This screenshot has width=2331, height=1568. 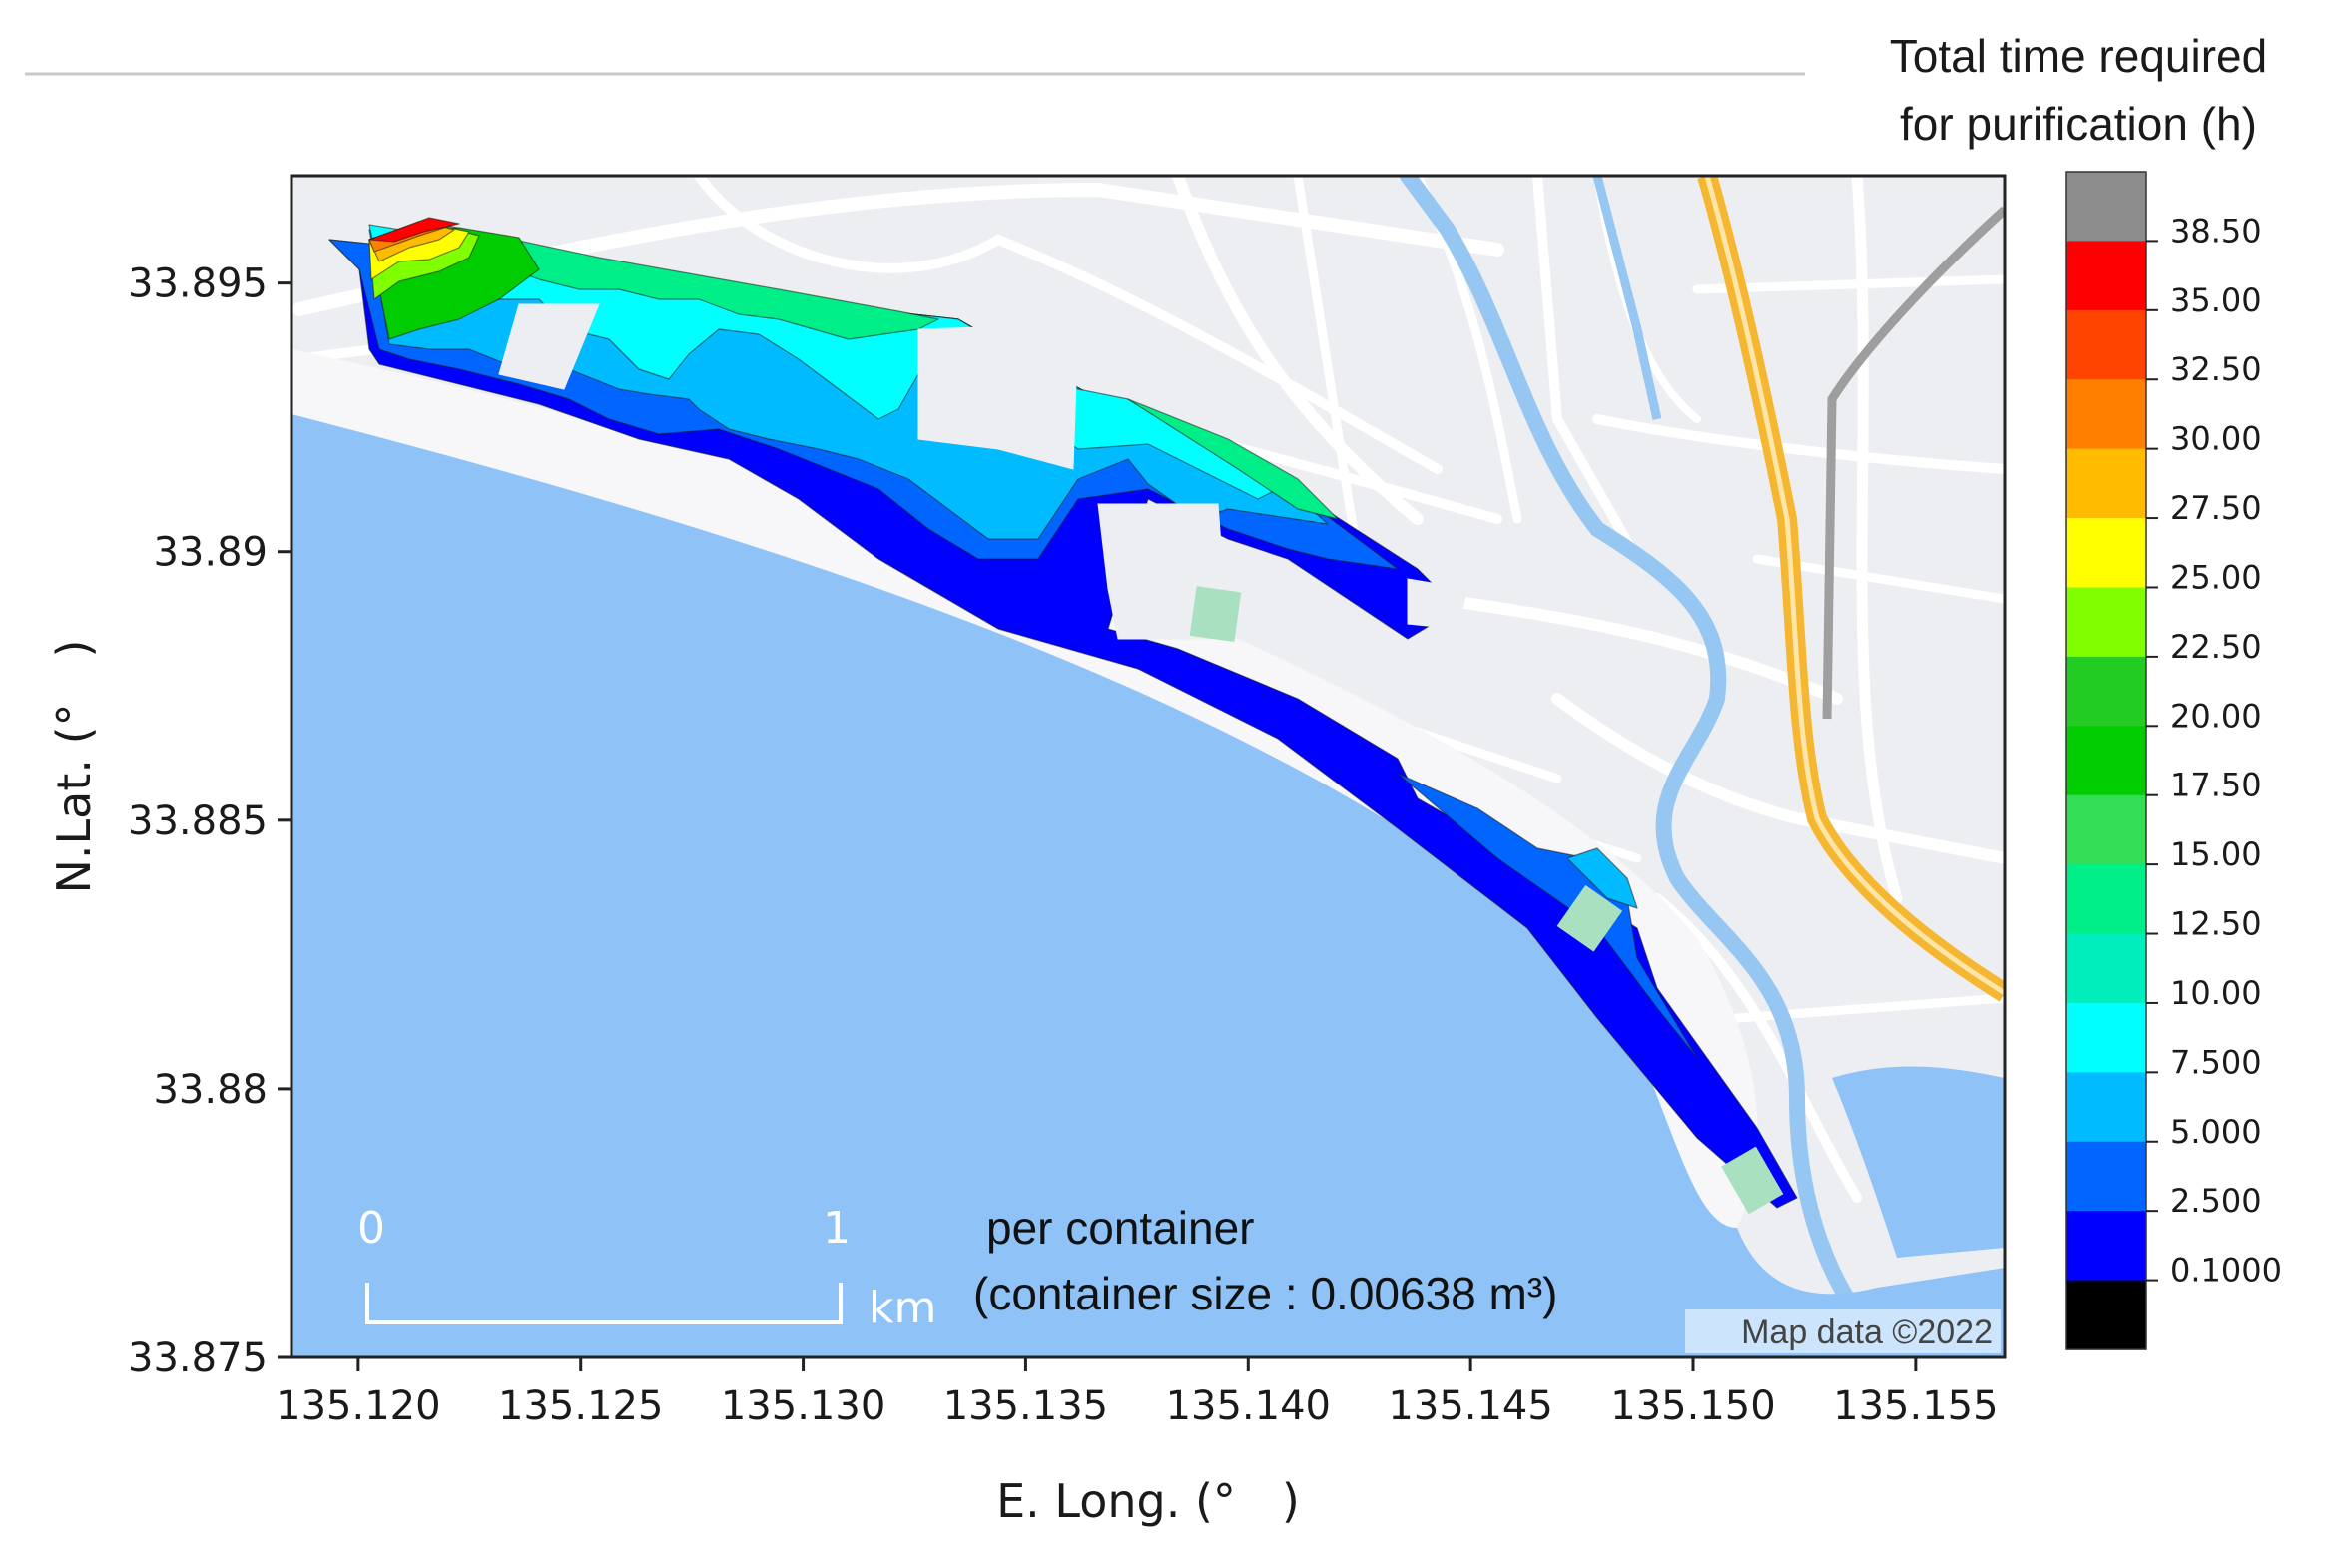 What do you see at coordinates (1120, 1228) in the screenshot?
I see `note-line-1: per container` at bounding box center [1120, 1228].